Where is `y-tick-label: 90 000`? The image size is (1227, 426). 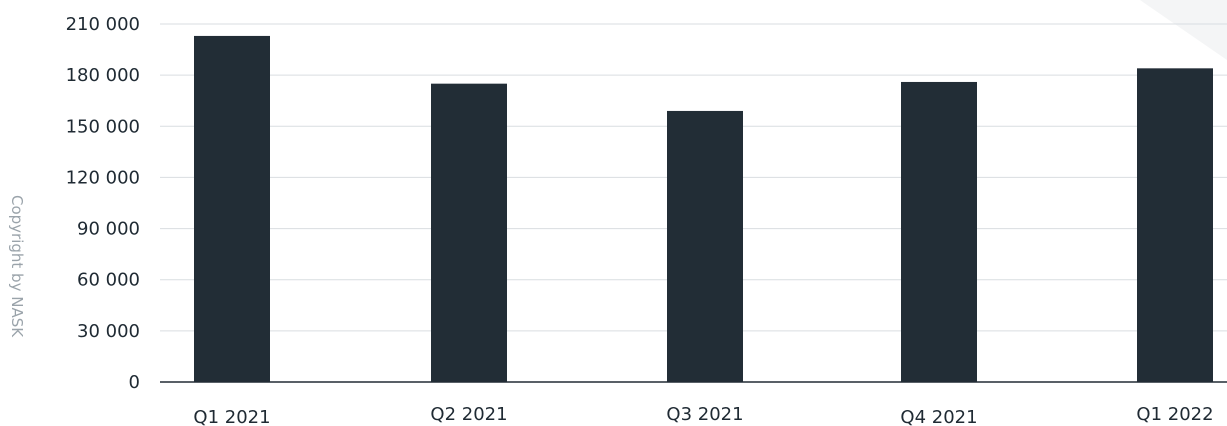 y-tick-label: 90 000 is located at coordinates (108, 229).